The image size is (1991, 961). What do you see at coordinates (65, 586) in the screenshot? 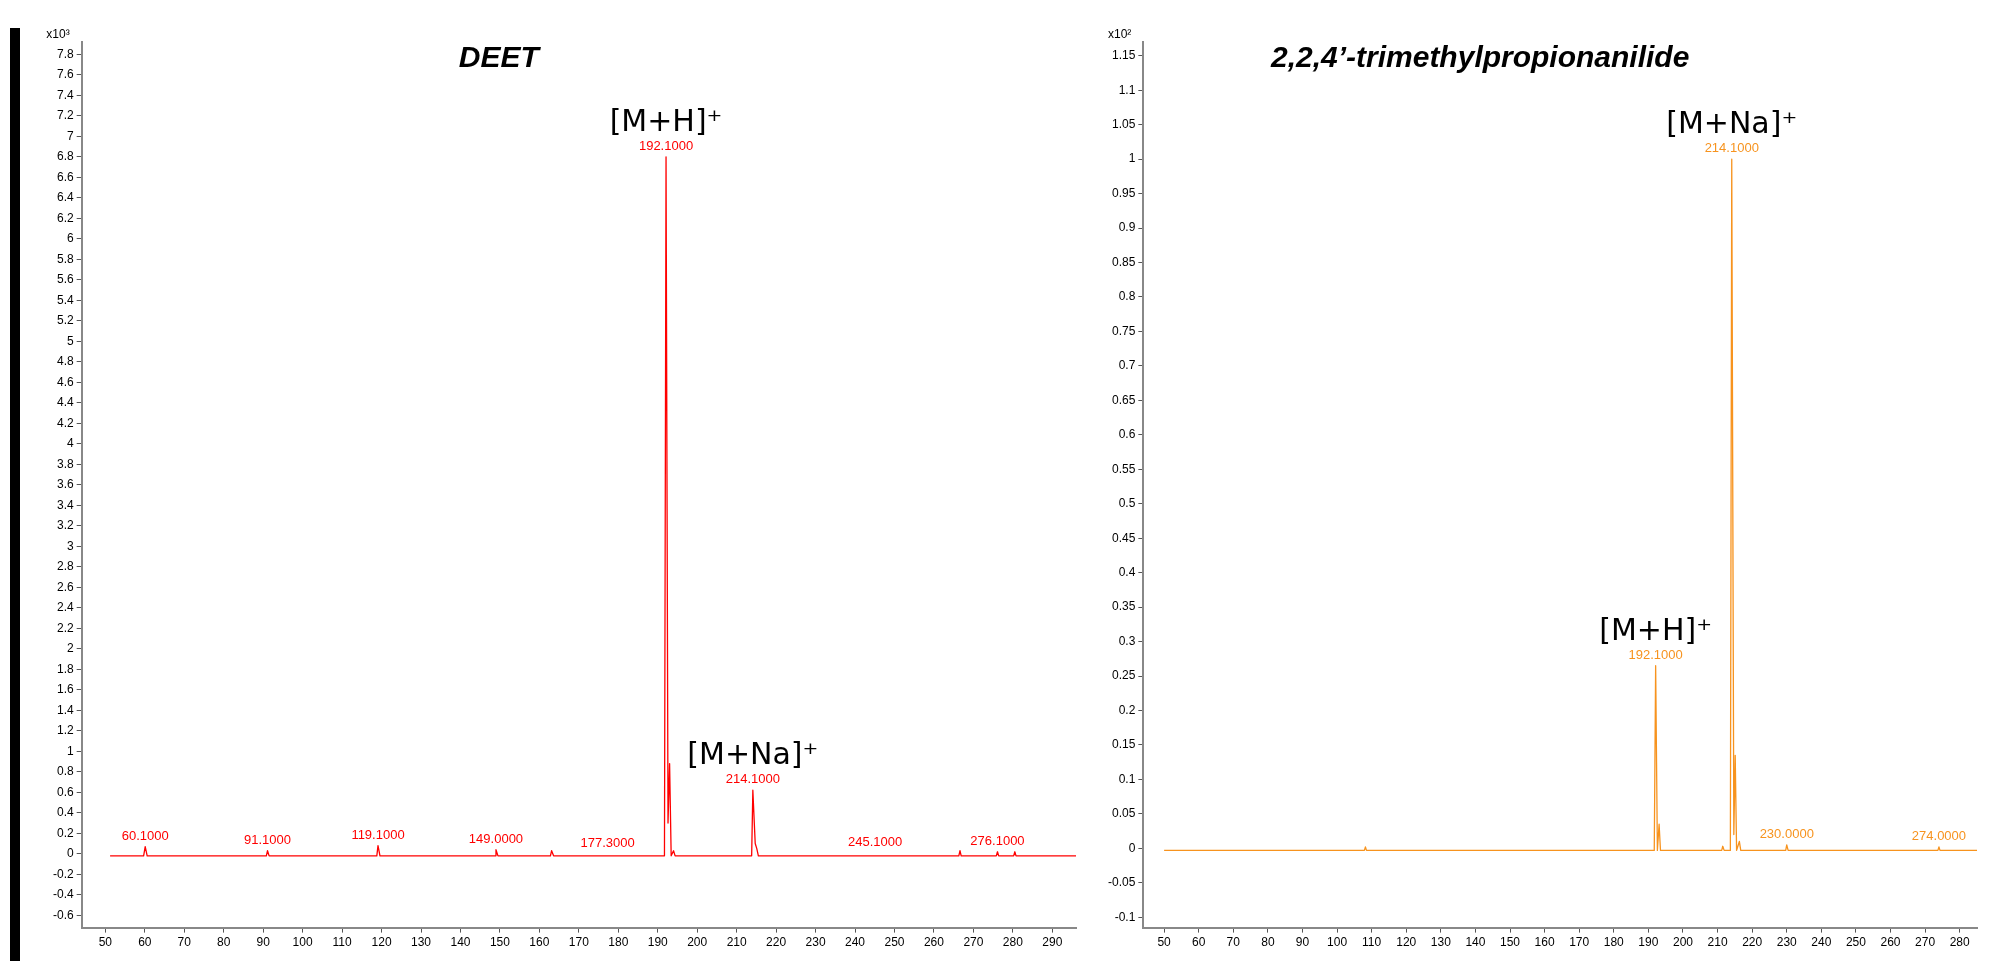
I see `y-tick-label: 2.6` at bounding box center [65, 586].